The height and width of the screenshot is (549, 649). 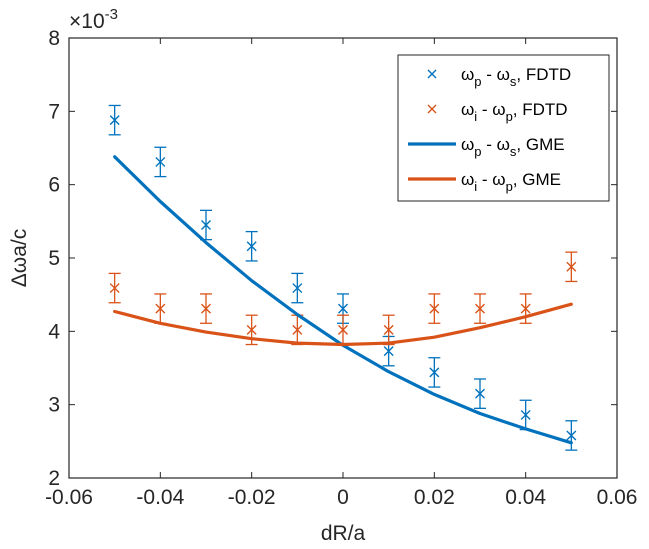 What do you see at coordinates (54, 478) in the screenshot?
I see `y-tick-label: 2` at bounding box center [54, 478].